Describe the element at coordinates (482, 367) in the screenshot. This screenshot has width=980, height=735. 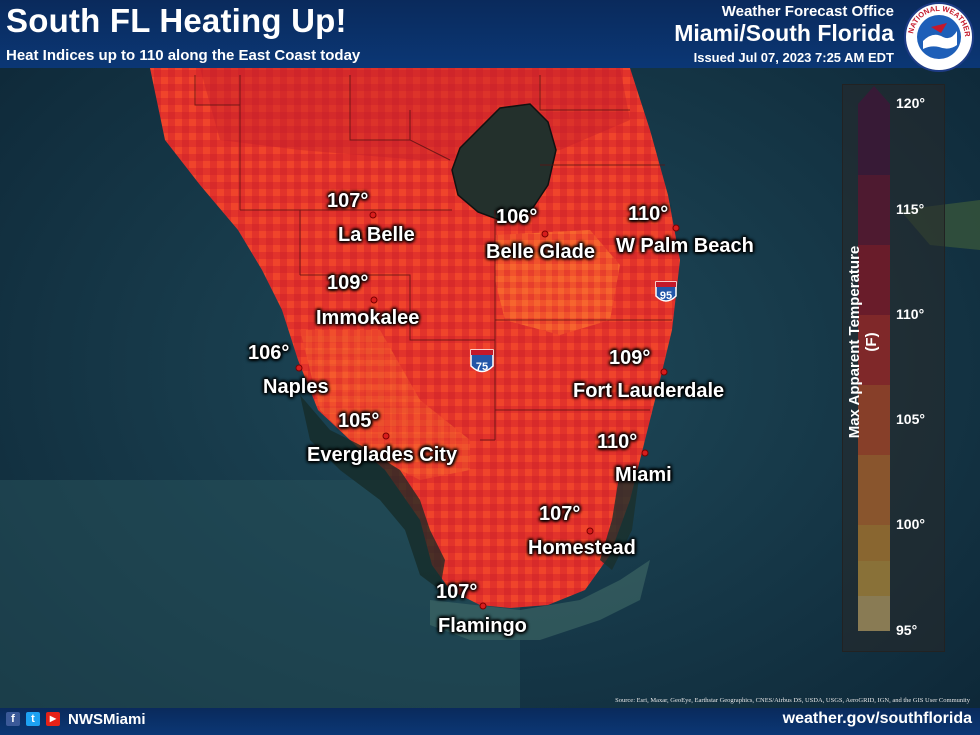
I see `i75-label: 75` at that location.